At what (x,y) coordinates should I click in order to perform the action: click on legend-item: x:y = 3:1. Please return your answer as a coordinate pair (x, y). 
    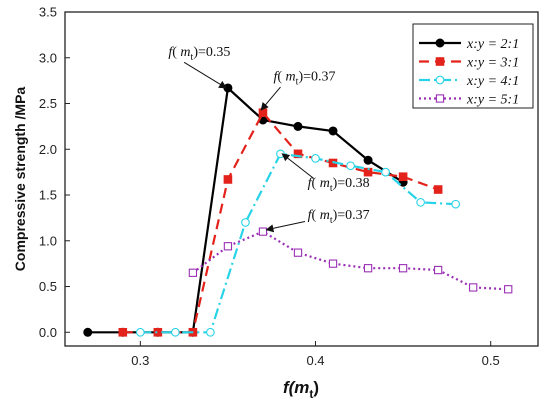
    Looking at the image, I should click on (469, 63).